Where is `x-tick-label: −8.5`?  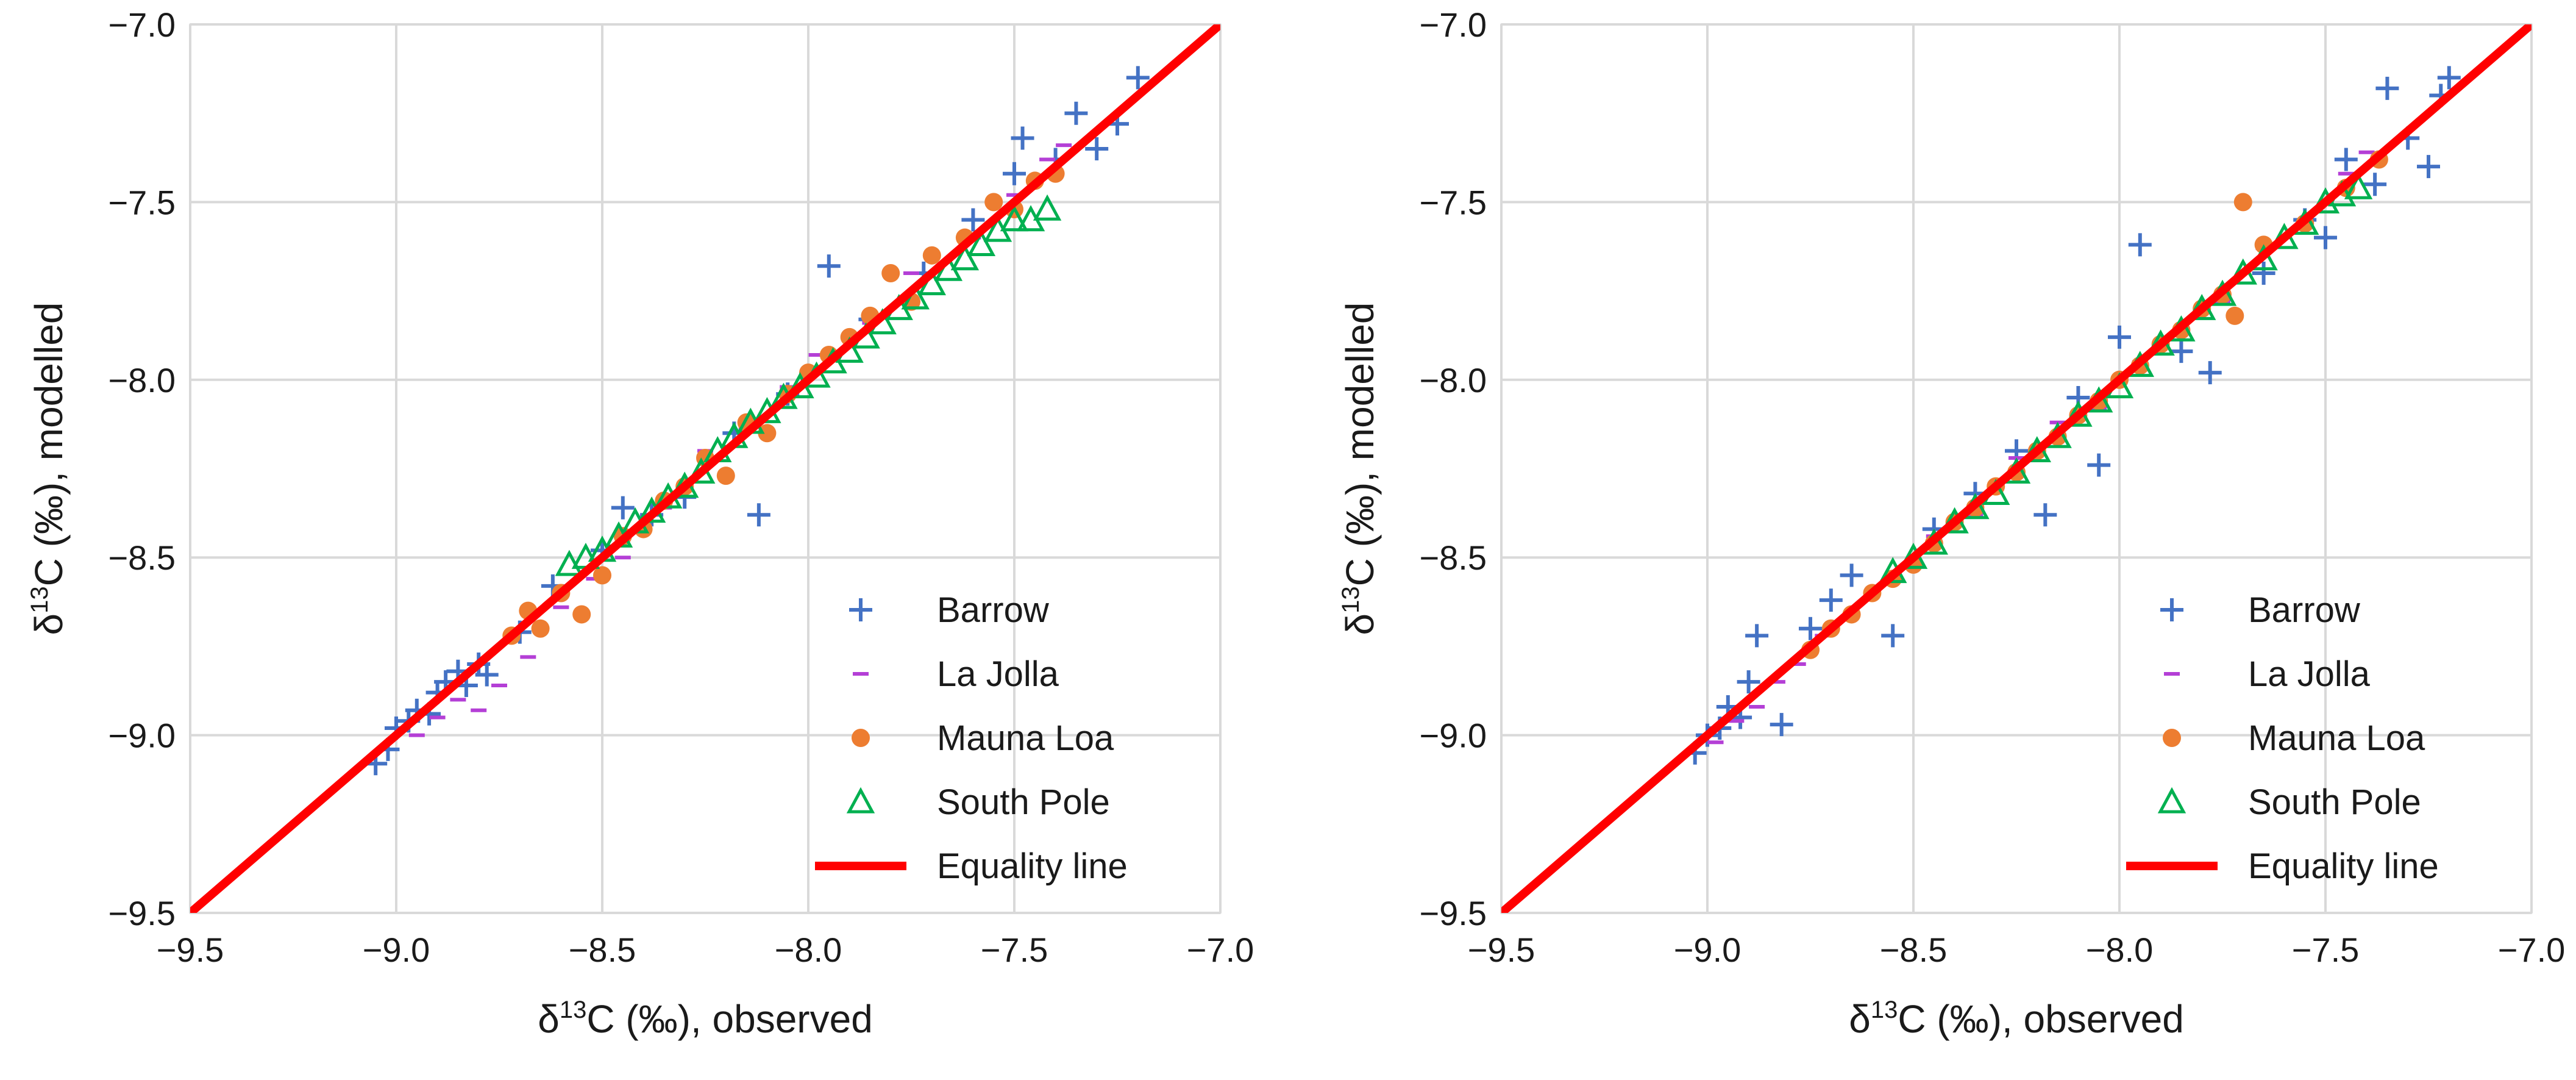 x-tick-label: −8.5 is located at coordinates (602, 950).